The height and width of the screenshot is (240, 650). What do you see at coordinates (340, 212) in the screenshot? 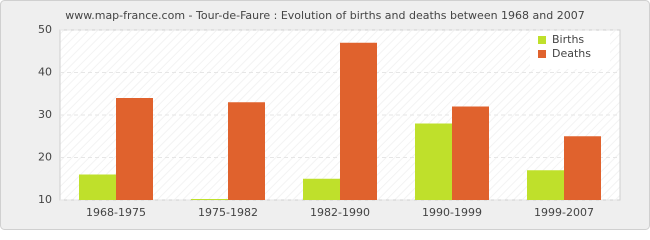
I see `x-tick-label: 1982-1990` at bounding box center [340, 212].